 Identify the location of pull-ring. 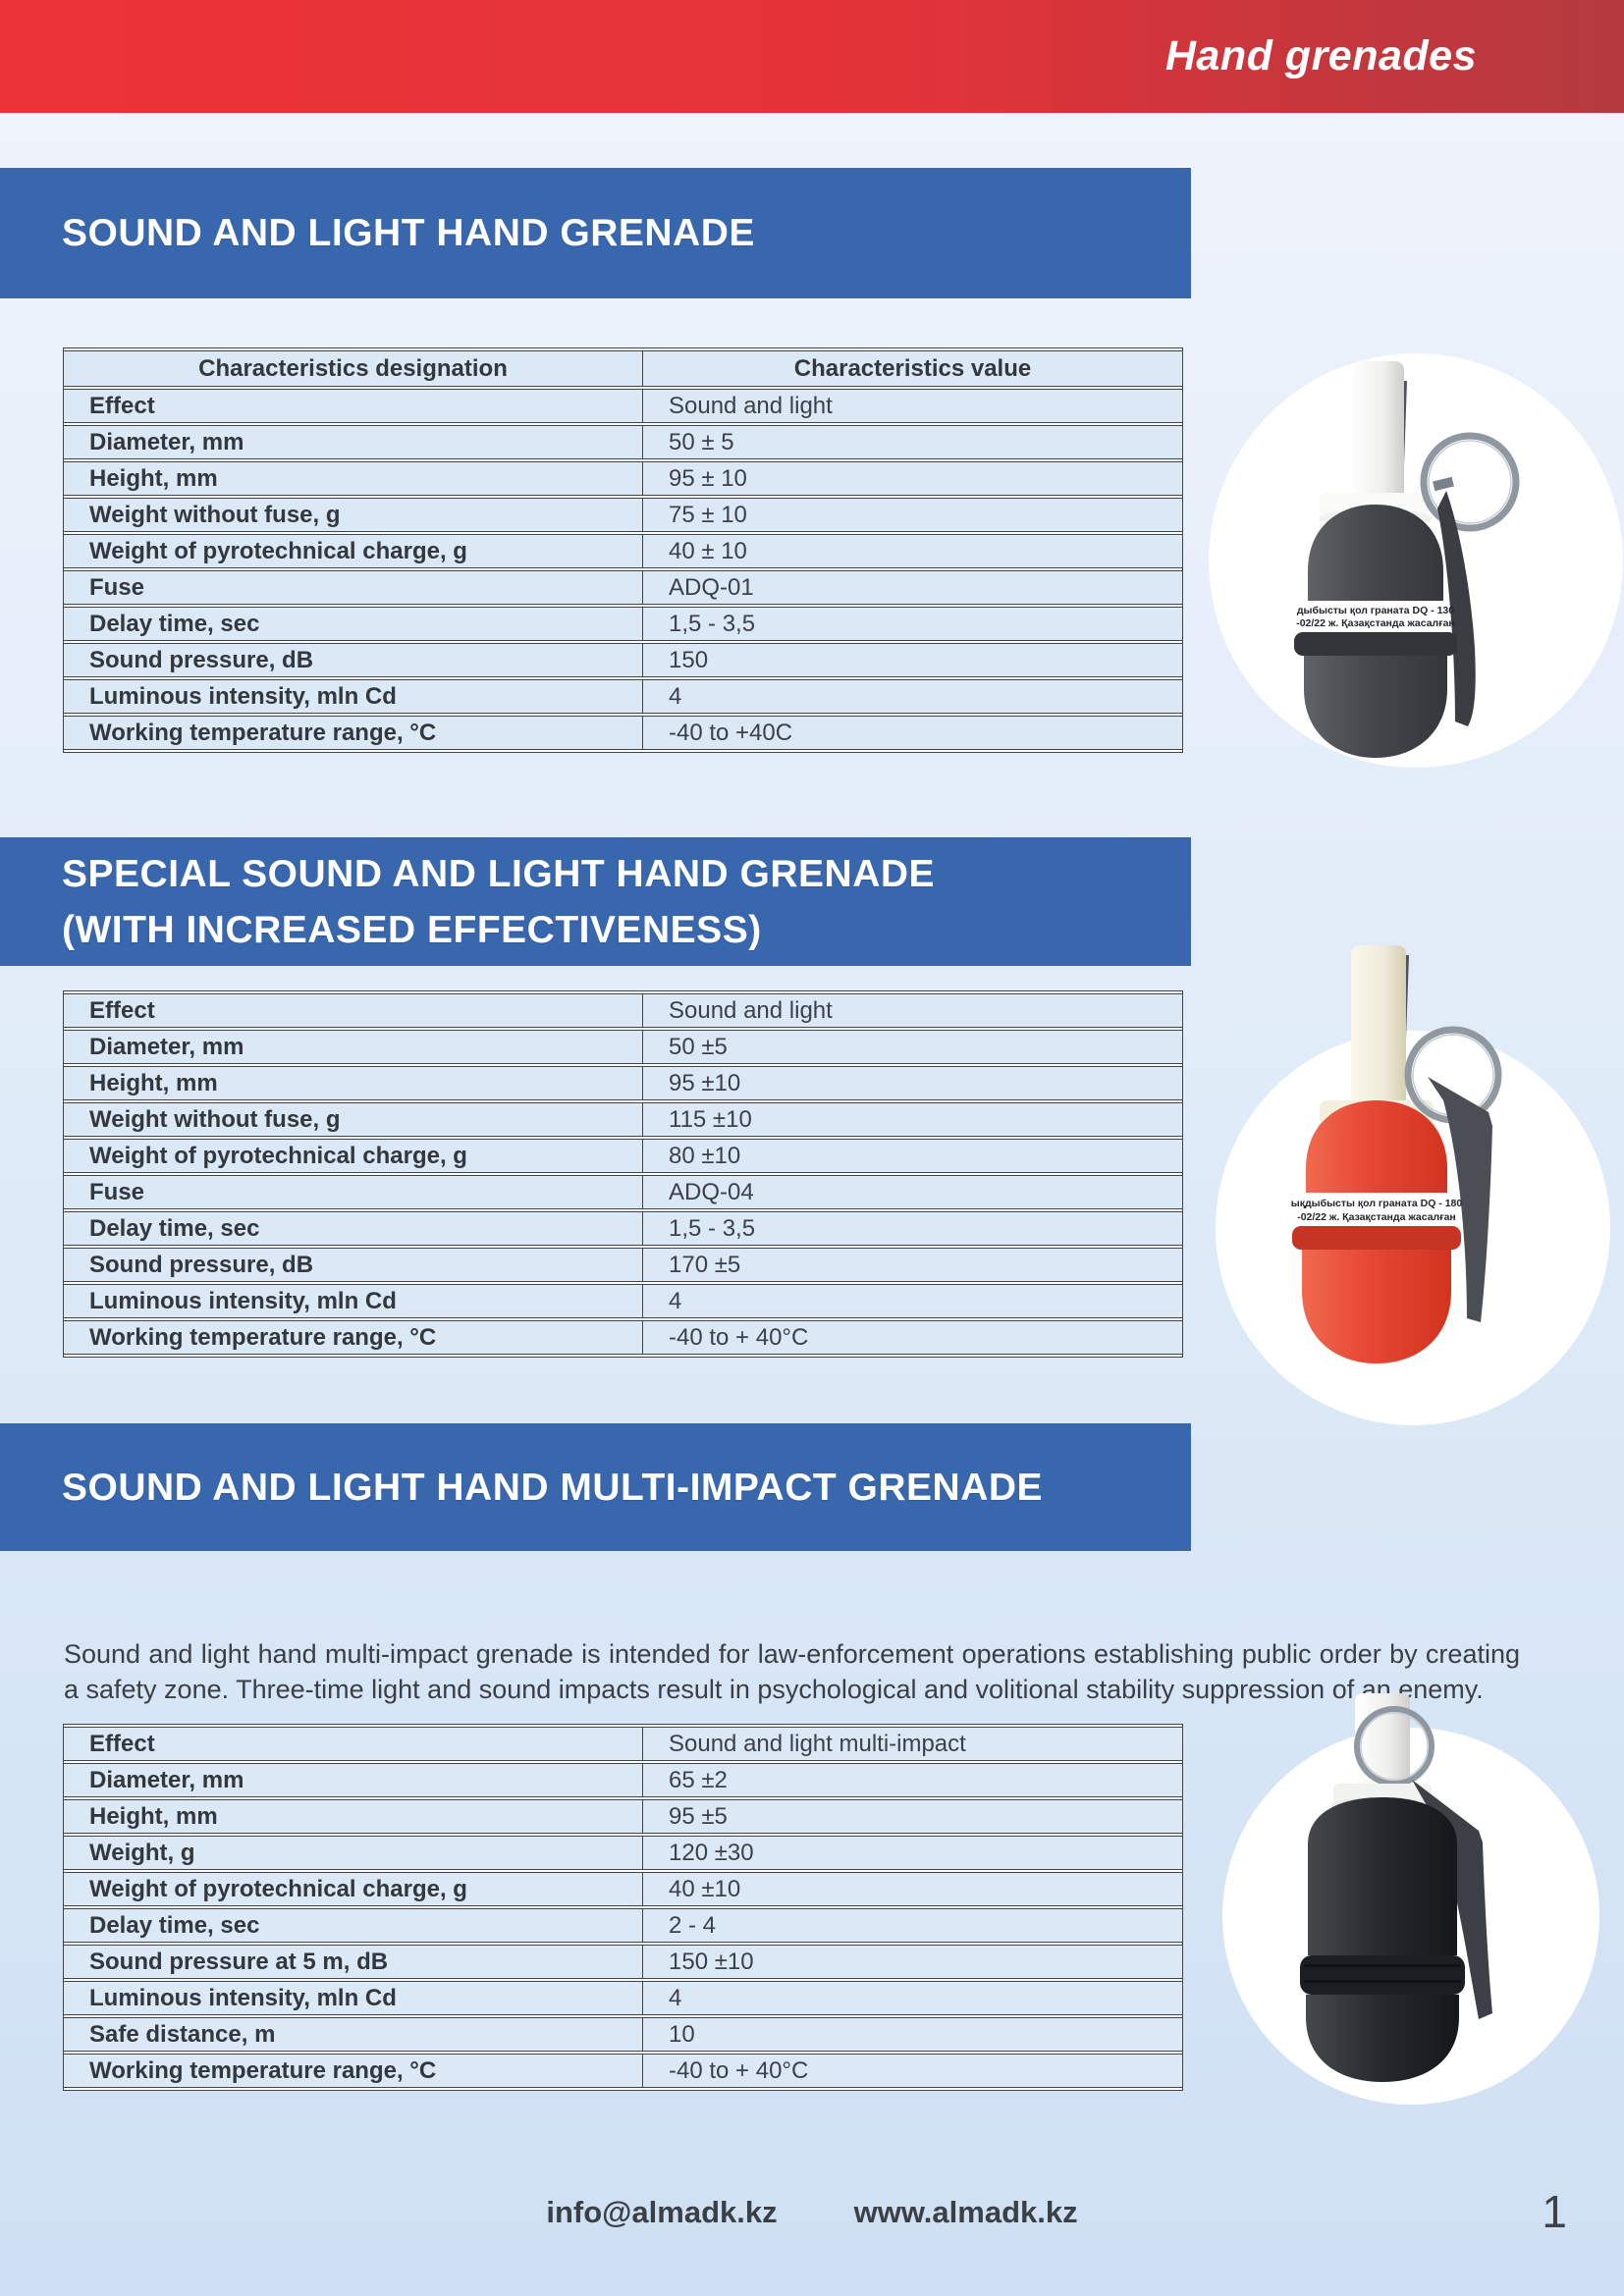
(1470, 482).